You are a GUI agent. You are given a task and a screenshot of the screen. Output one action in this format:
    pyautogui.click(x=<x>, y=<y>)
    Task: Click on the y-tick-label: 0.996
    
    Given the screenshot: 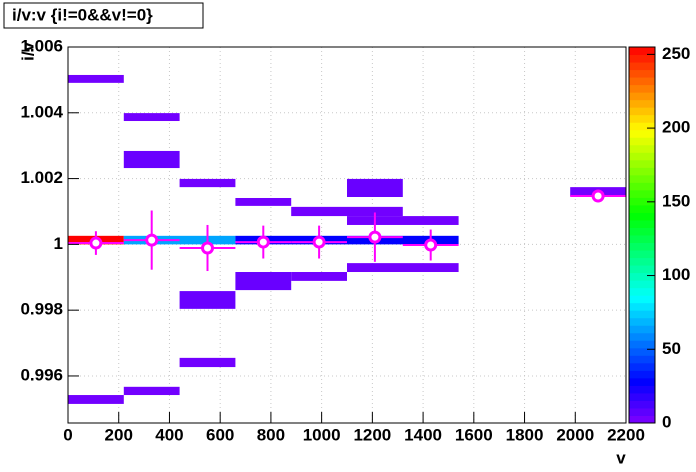 What is the action you would take?
    pyautogui.click(x=41, y=374)
    